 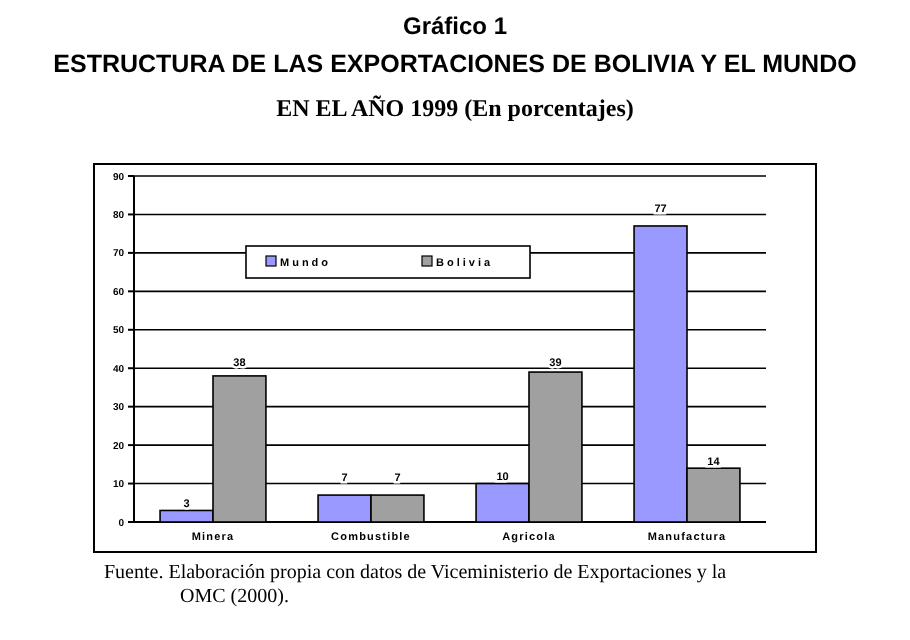 I want to click on source-note: Fuente. Elaboración propia con datos de Viceministerio de Exportaciones y la OMC (2000)., so click(x=416, y=585).